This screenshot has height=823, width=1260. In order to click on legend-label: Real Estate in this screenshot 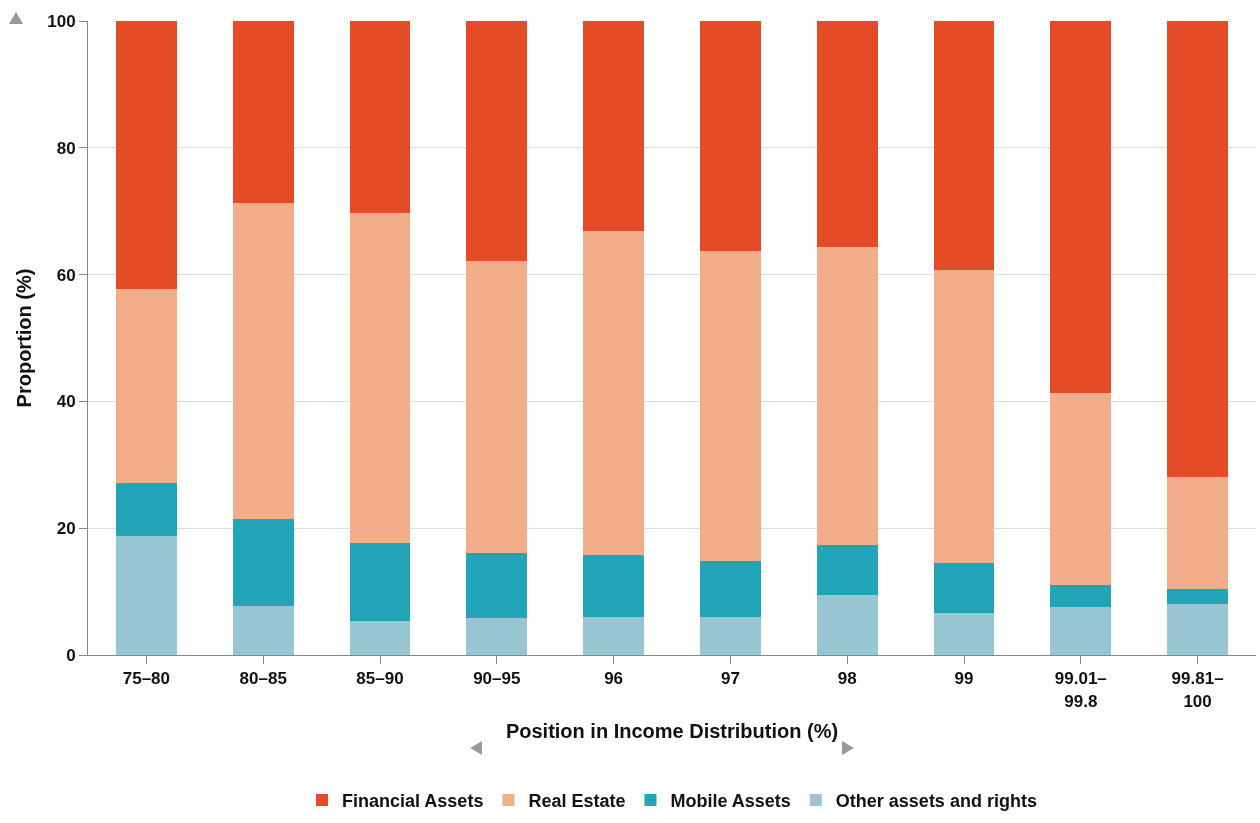, I will do `click(577, 801)`.